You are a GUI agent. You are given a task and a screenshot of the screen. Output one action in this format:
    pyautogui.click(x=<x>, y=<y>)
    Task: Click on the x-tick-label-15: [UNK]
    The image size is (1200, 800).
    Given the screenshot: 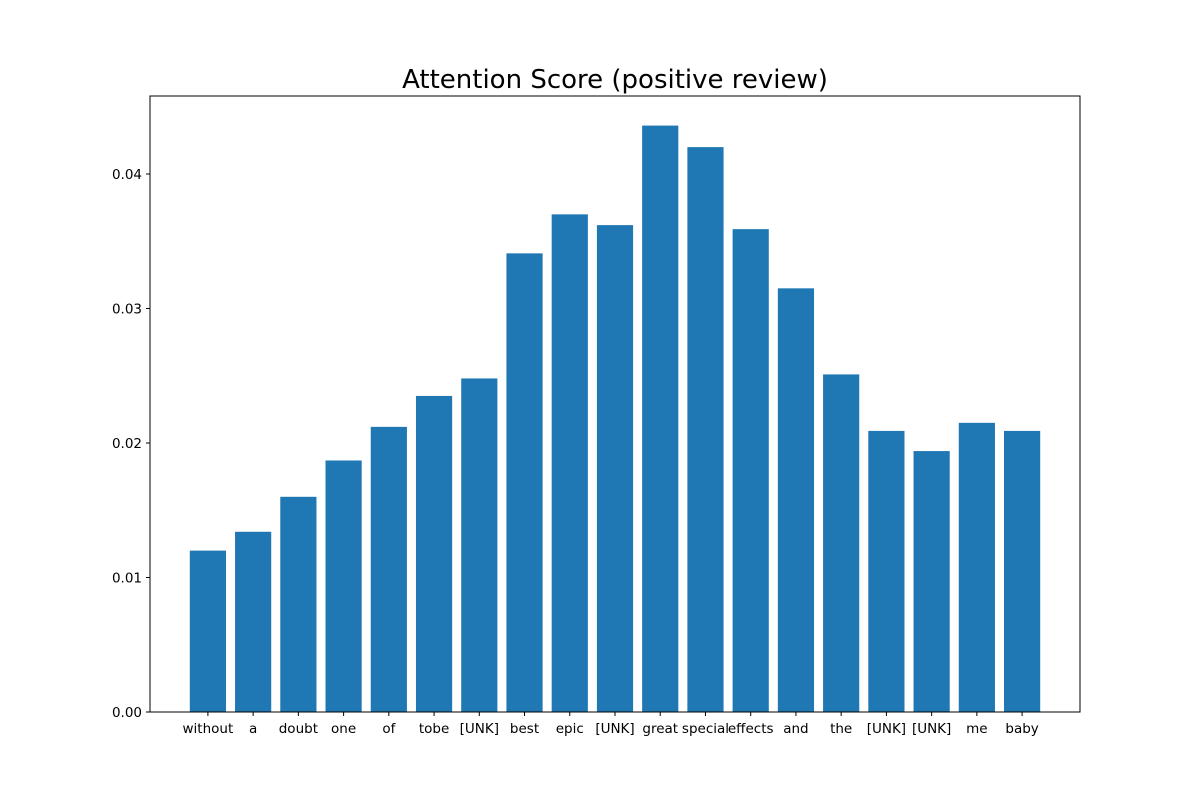 What is the action you would take?
    pyautogui.click(x=886, y=729)
    